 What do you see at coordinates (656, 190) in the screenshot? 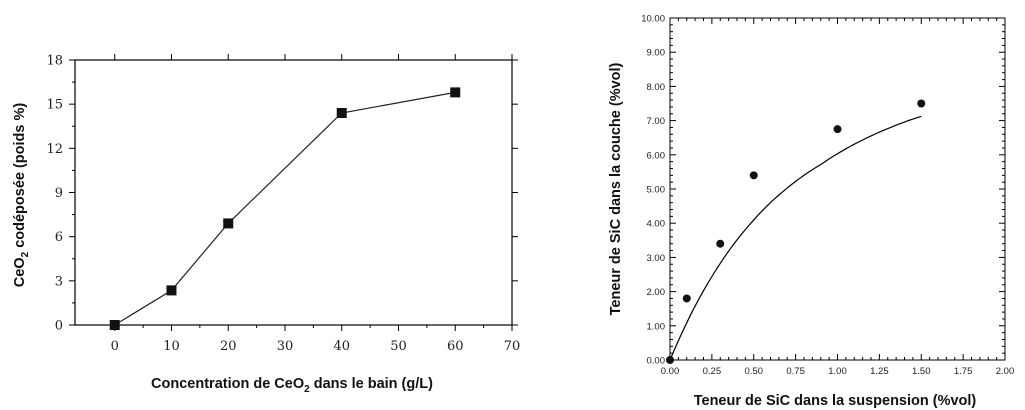
I see `right-y-tick-label-5: 5.00` at bounding box center [656, 190].